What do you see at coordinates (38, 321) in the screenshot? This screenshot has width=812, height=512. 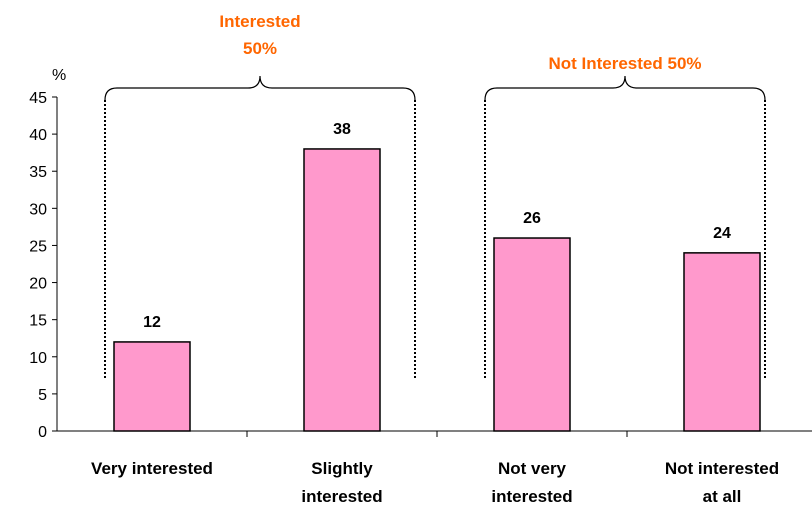 I see `y-tick-label: 15` at bounding box center [38, 321].